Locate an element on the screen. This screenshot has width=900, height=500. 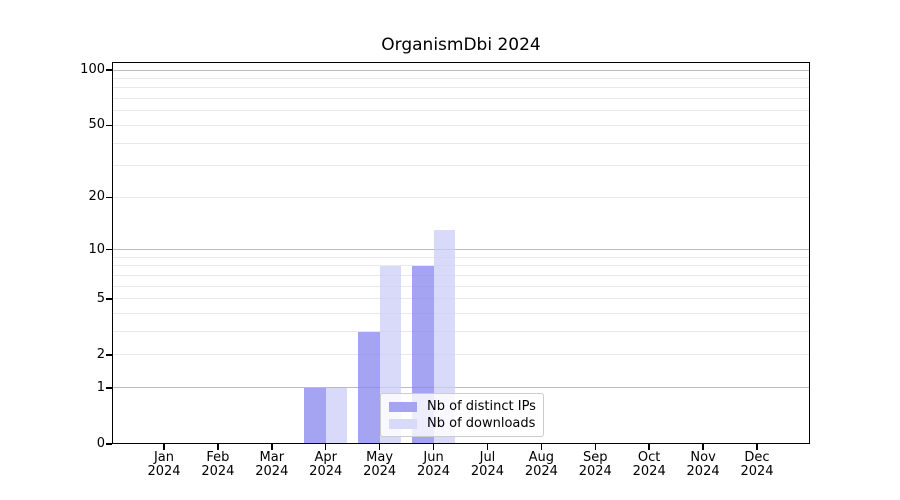
month-label: May is located at coordinates (380, 457).